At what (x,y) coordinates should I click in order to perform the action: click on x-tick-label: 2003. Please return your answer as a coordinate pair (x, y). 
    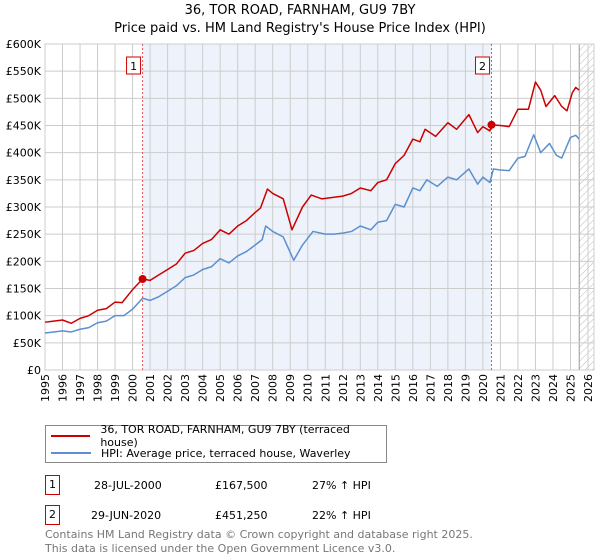
    Looking at the image, I should click on (185, 388).